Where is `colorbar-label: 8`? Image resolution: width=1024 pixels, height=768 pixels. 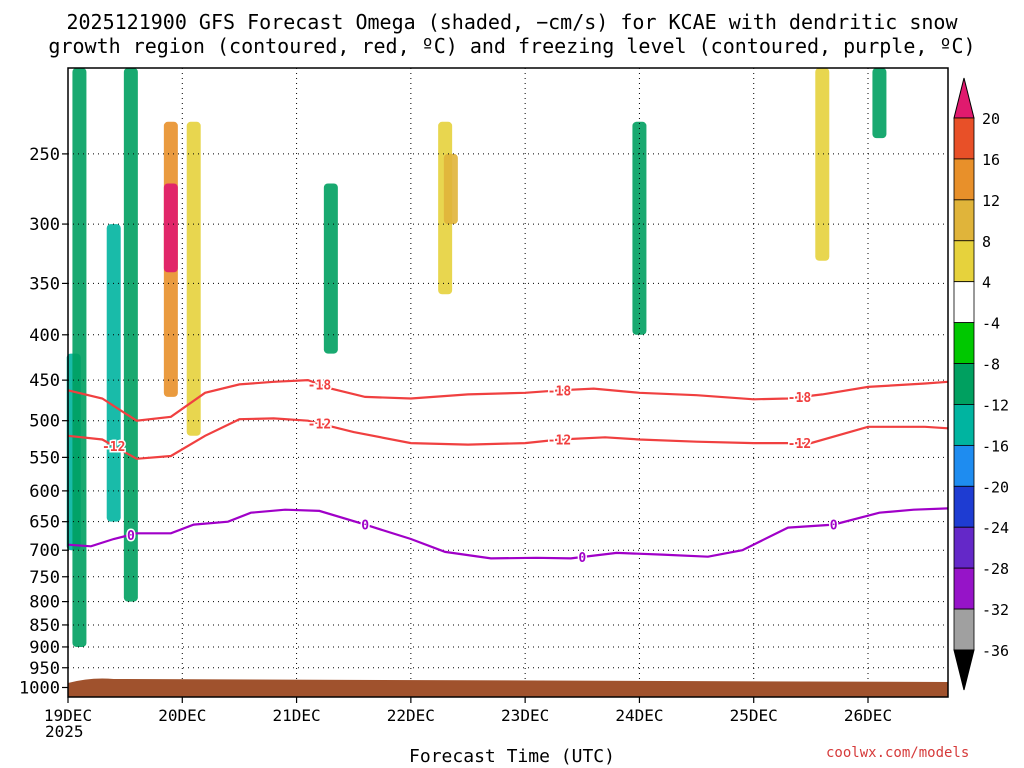
colorbar-label: 8 is located at coordinates (986, 242).